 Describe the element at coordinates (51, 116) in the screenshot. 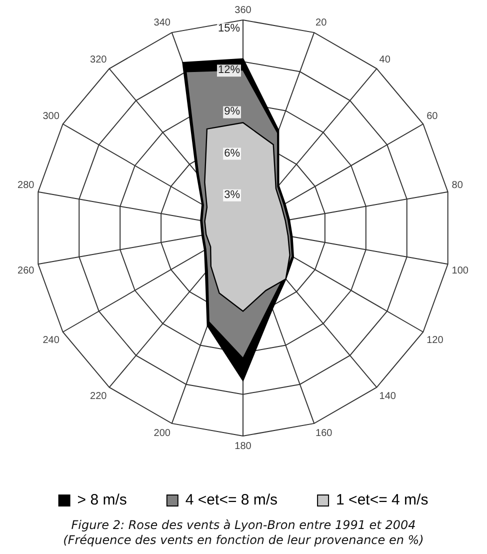

I see `spoke-label: 300` at that location.